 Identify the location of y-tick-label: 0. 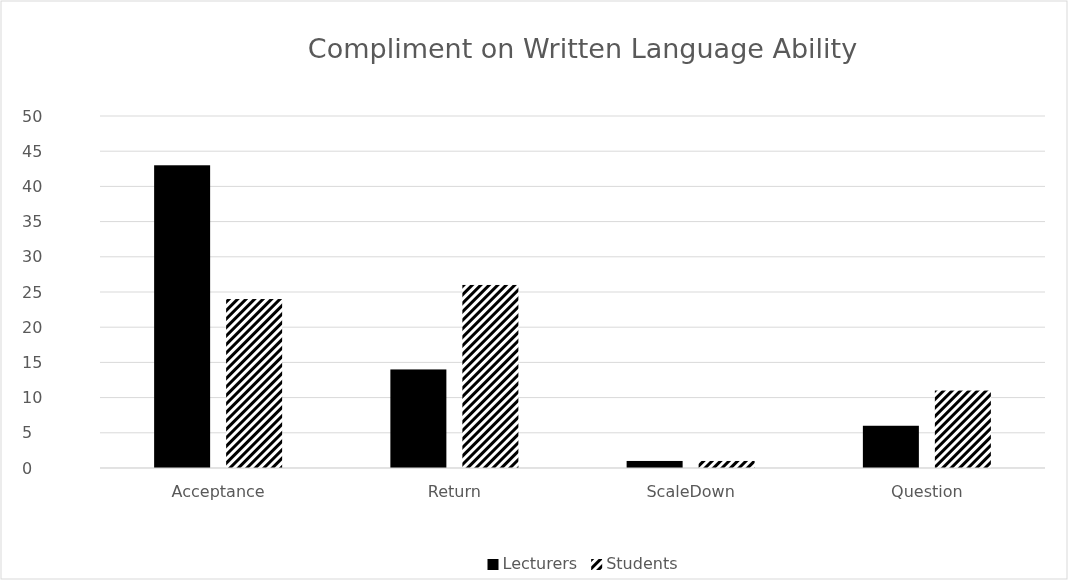
(27, 468).